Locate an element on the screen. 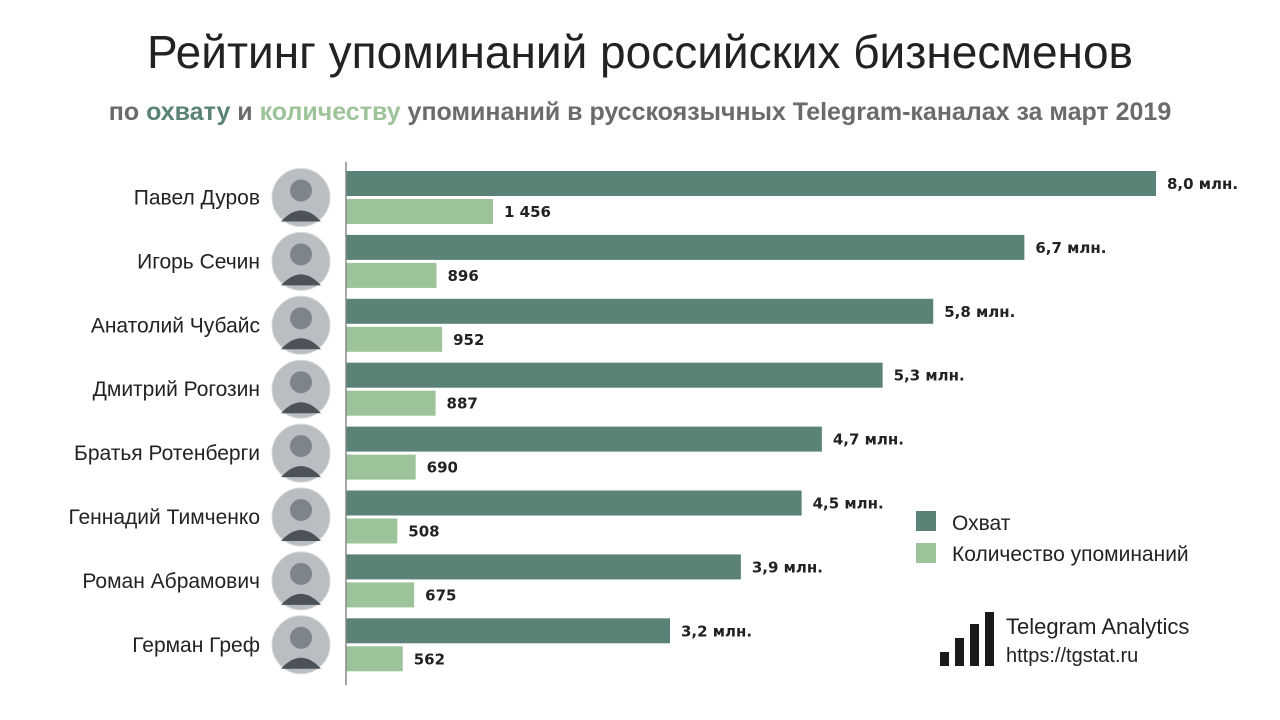 The image size is (1280, 720). count-value-label: 675 is located at coordinates (440, 595).